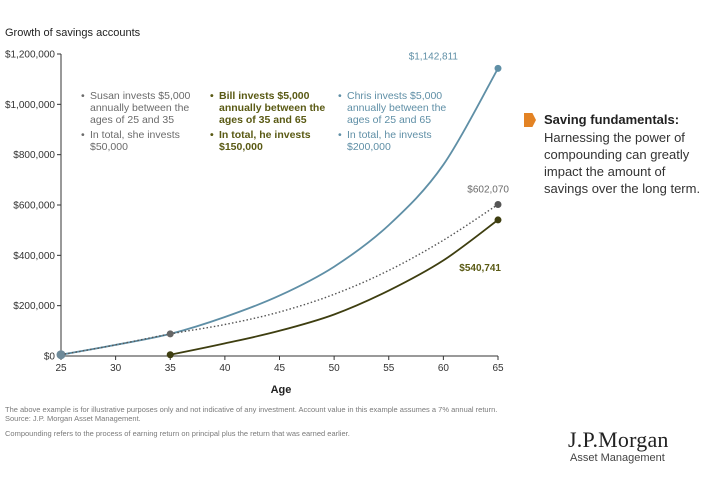 Image resolution: width=709 pixels, height=485 pixels. What do you see at coordinates (73, 33) in the screenshot?
I see `chart-title: Growth of savings accounts` at bounding box center [73, 33].